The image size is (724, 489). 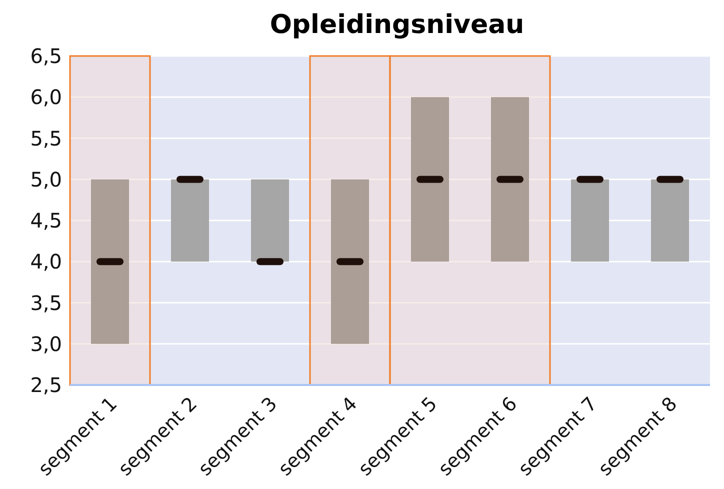 I want to click on chart-title: Opleidingsniveau, so click(x=397, y=25).